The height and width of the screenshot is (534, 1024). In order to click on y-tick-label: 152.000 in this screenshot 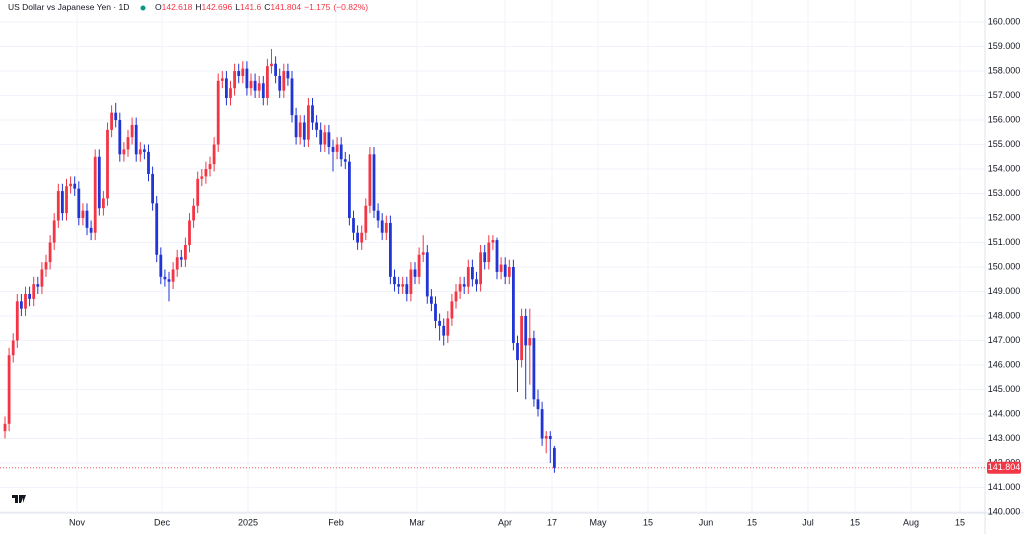, I will do `click(1004, 217)`.